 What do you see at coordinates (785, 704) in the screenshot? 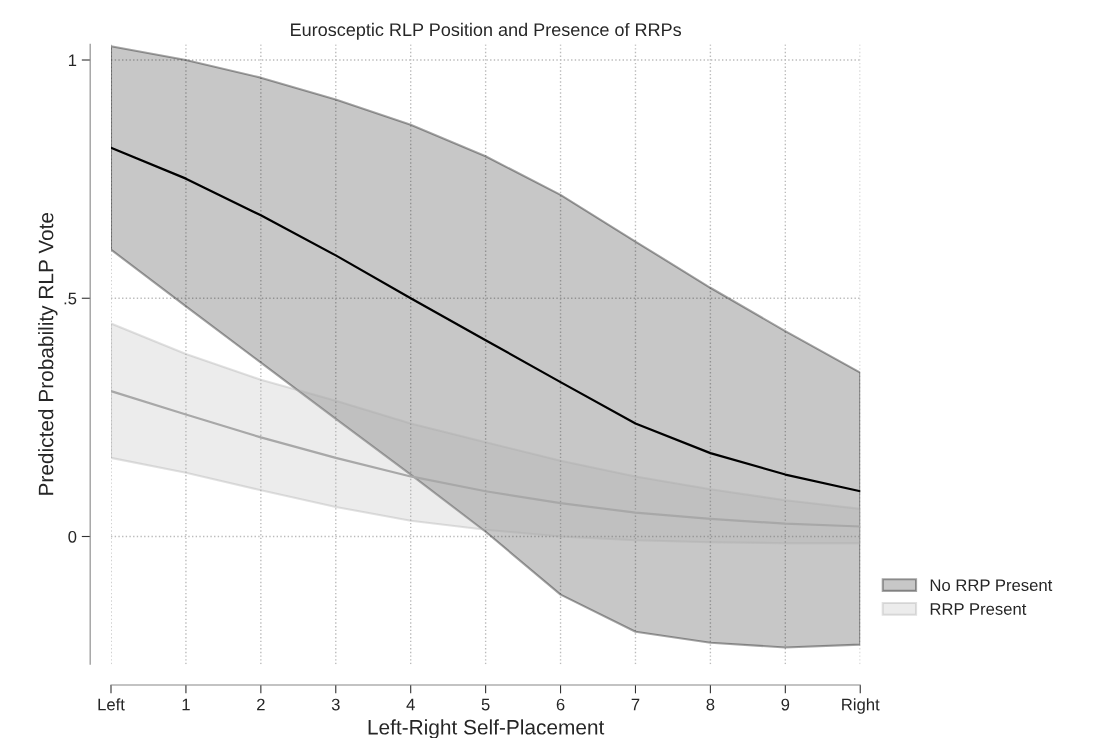
I see `x-tick-label: 9` at bounding box center [785, 704].